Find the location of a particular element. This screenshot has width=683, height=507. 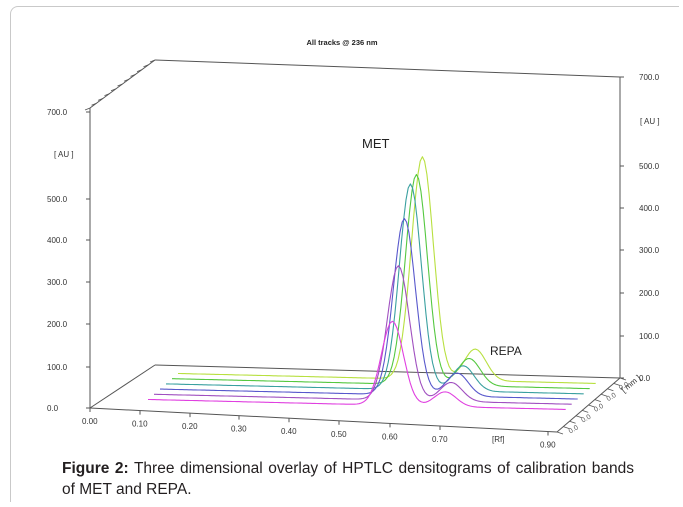

annotation-met: MET is located at coordinates (376, 143).